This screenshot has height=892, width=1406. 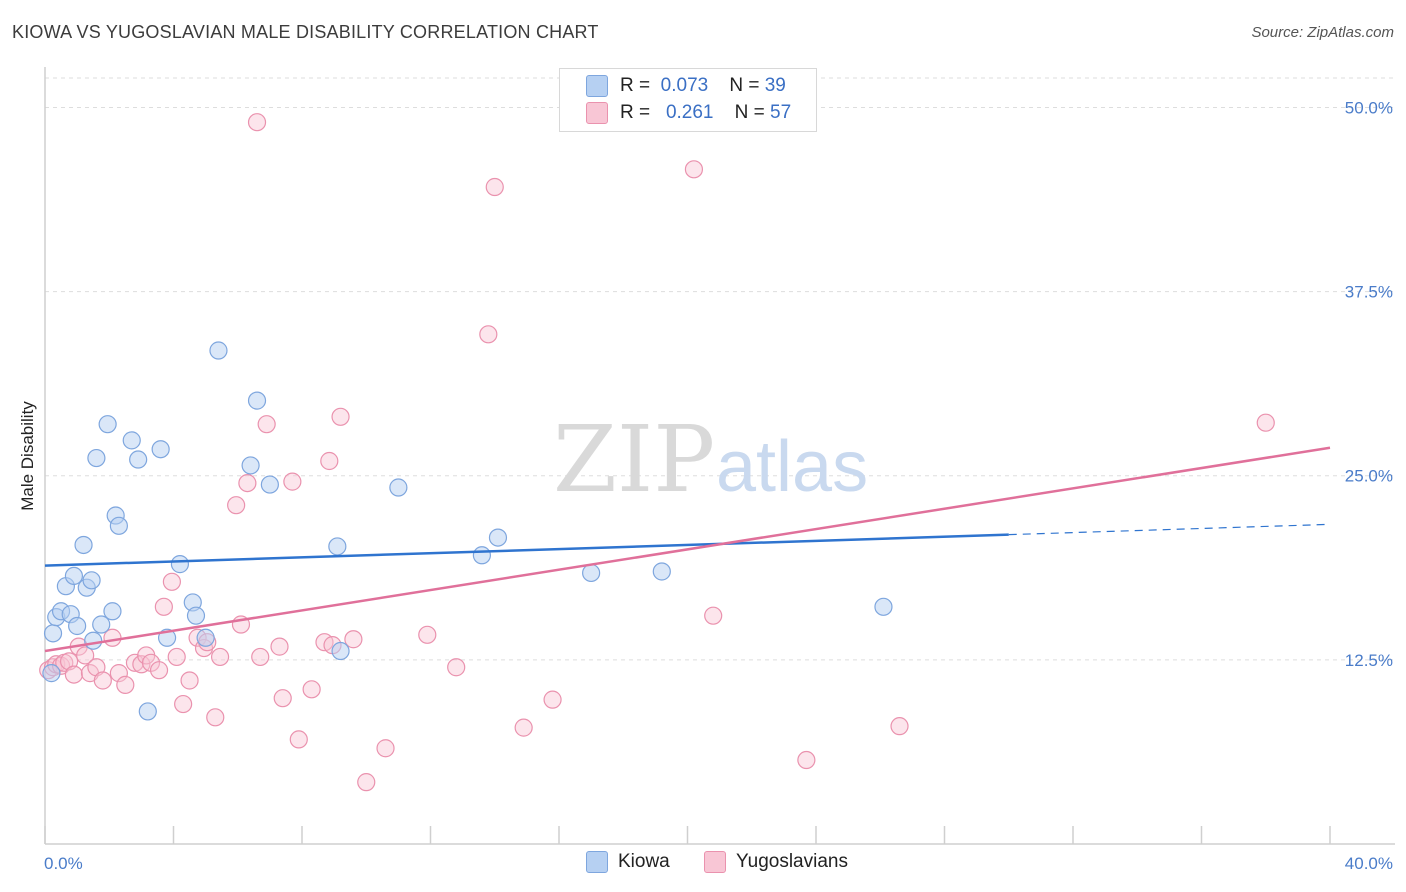 What do you see at coordinates (597, 862) in the screenshot?
I see `kiowa-legend-swatch` at bounding box center [597, 862].